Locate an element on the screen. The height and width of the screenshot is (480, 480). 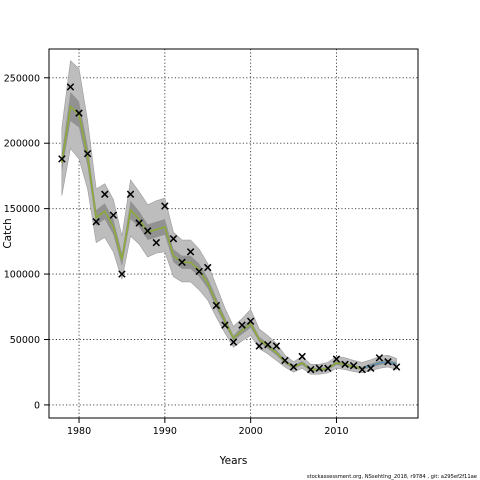
x-tick-label: 1980 is located at coordinates (79, 431).